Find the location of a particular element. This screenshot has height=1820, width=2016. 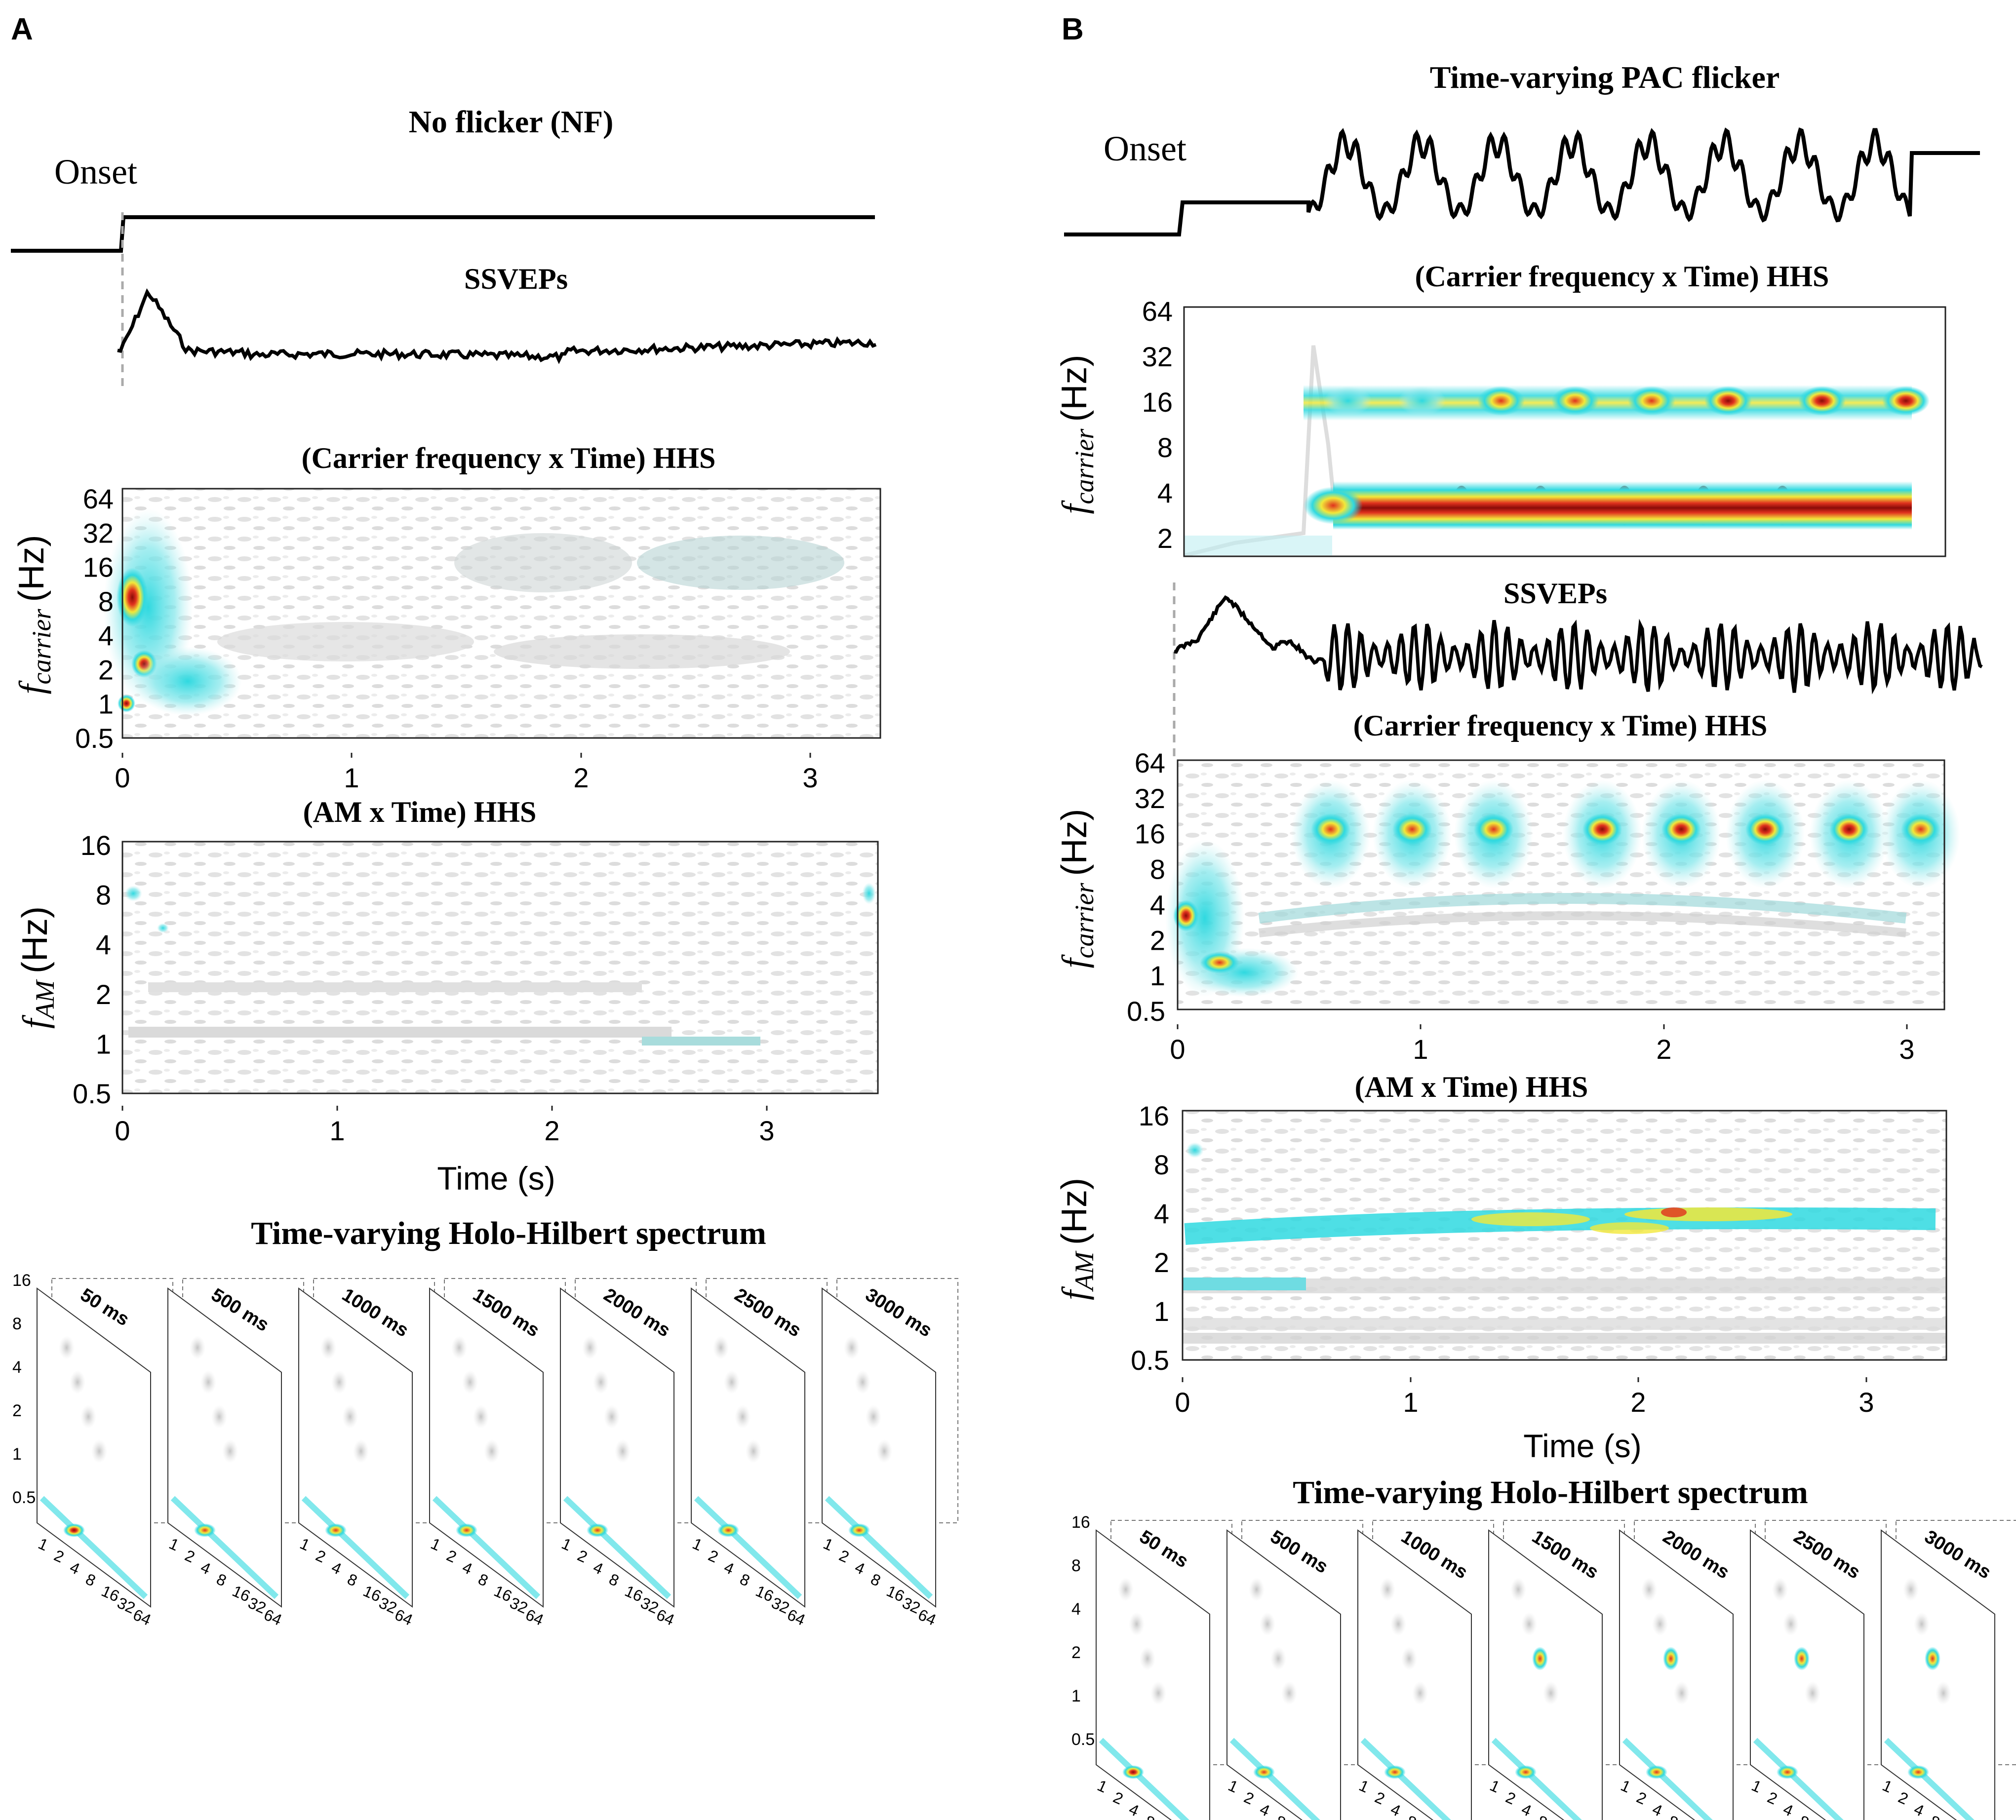

panel-a-am-ylabel: fAM(Hz) is located at coordinates (37, 967).